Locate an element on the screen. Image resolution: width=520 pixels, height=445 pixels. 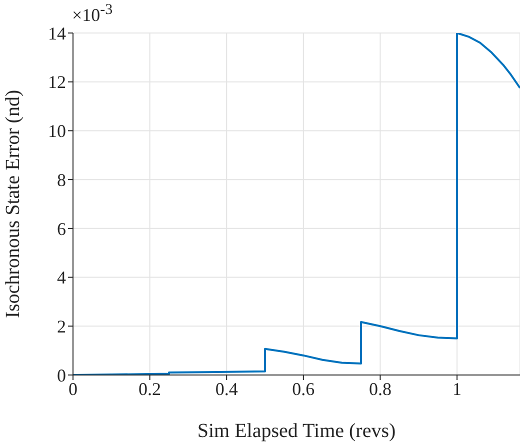
y-tick-label: 0 is located at coordinates (61, 375).